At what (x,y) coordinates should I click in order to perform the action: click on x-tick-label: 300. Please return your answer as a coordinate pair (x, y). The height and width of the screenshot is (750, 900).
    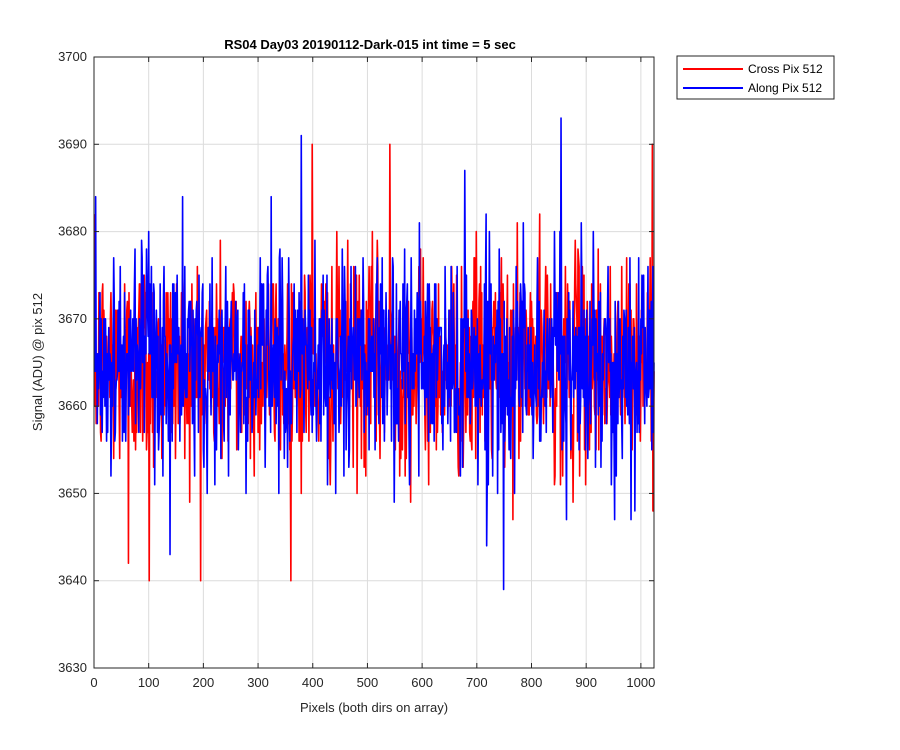
    Looking at the image, I should click on (258, 682).